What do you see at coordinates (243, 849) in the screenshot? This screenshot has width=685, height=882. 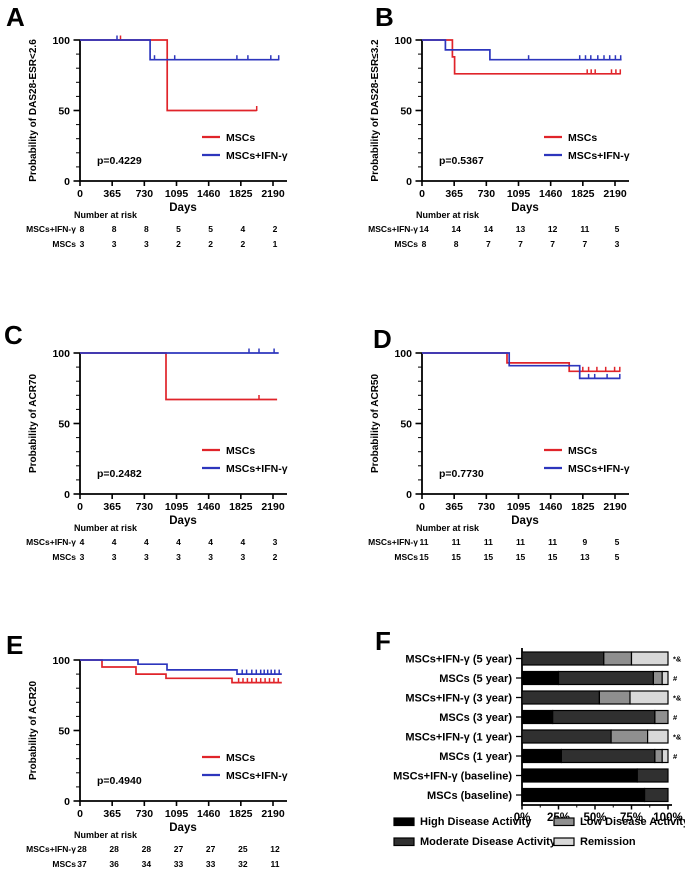 I see `risk-value: 25` at bounding box center [243, 849].